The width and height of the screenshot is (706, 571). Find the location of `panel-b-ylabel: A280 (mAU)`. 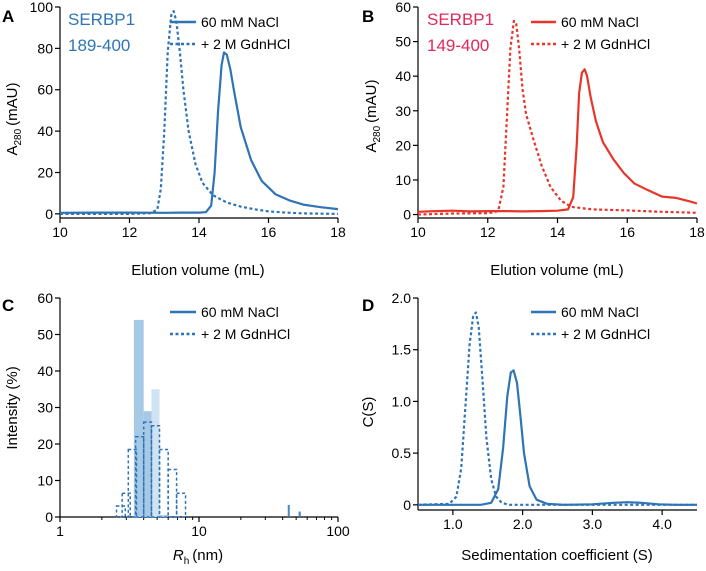

panel-b-ylabel: A280 (mAU) is located at coordinates (373, 115).